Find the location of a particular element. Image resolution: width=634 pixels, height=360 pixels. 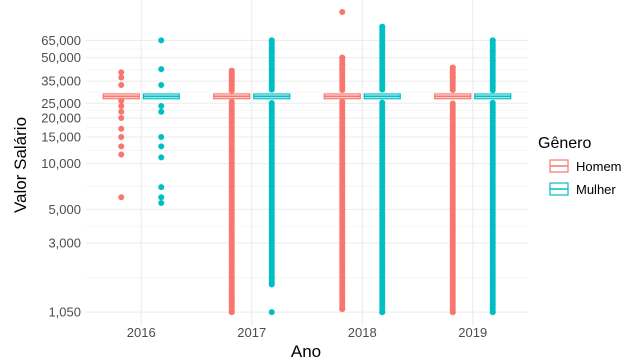

legend-title: Gênero is located at coordinates (564, 143).